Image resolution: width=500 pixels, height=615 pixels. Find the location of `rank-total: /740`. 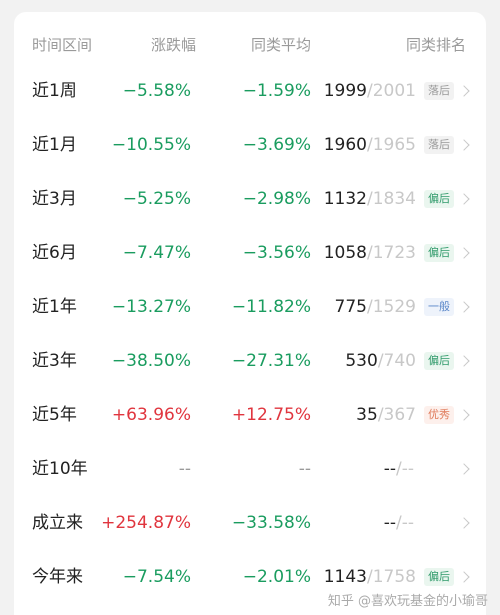

rank-total: /740 is located at coordinates (396, 361).